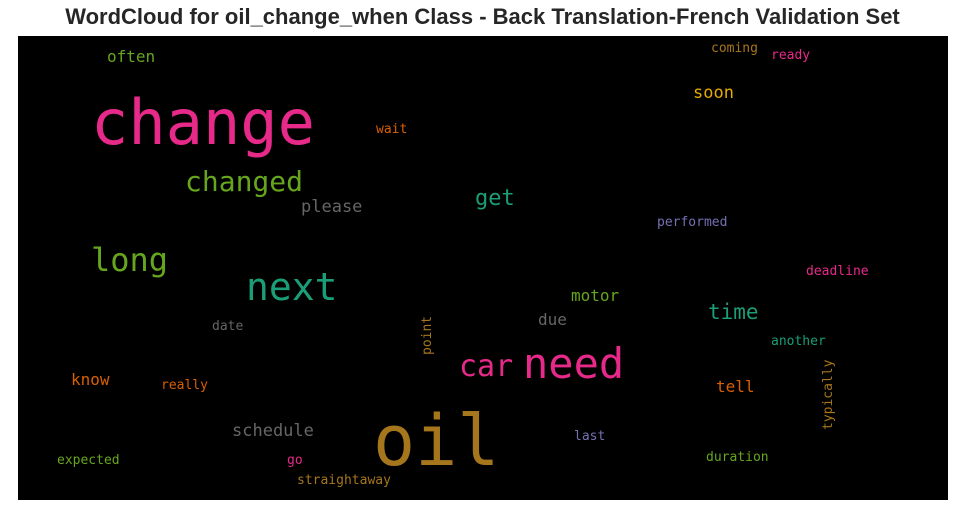 This screenshot has width=965, height=511. I want to click on word-straightaway: straightaway, so click(344, 480).